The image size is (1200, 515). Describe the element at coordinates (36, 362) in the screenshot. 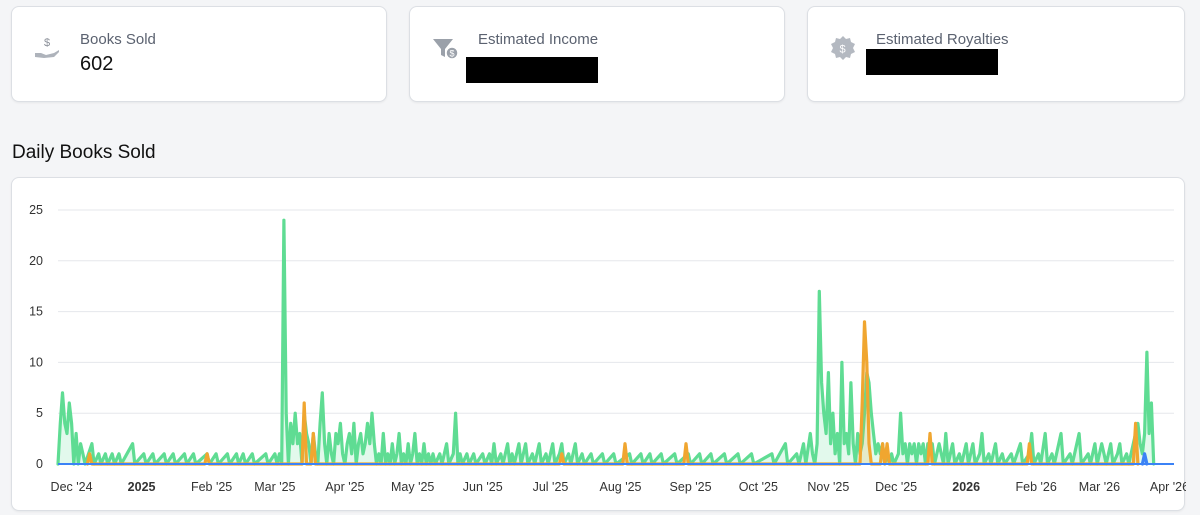

I see `y-tick-label: 10` at that location.